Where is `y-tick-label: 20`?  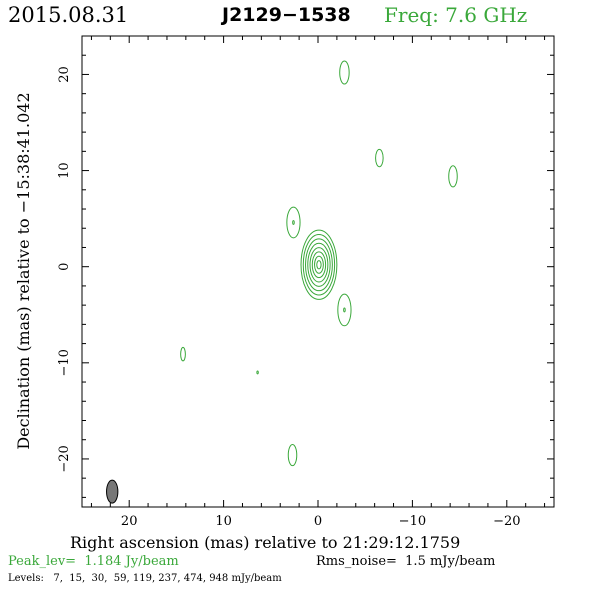
y-tick-label: 20 is located at coordinates (64, 74).